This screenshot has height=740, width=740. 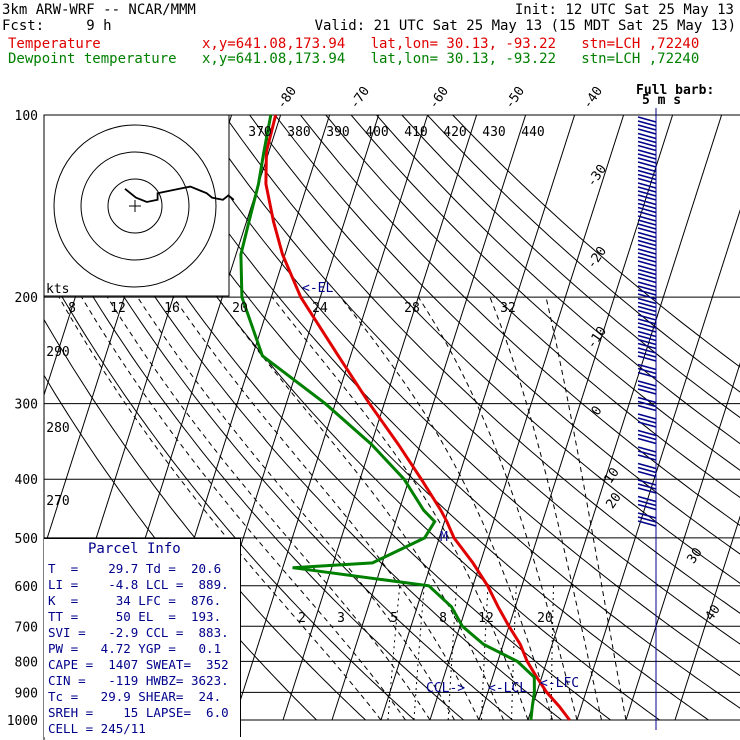 What do you see at coordinates (26, 405) in the screenshot?
I see `pressure-label: 300` at bounding box center [26, 405].